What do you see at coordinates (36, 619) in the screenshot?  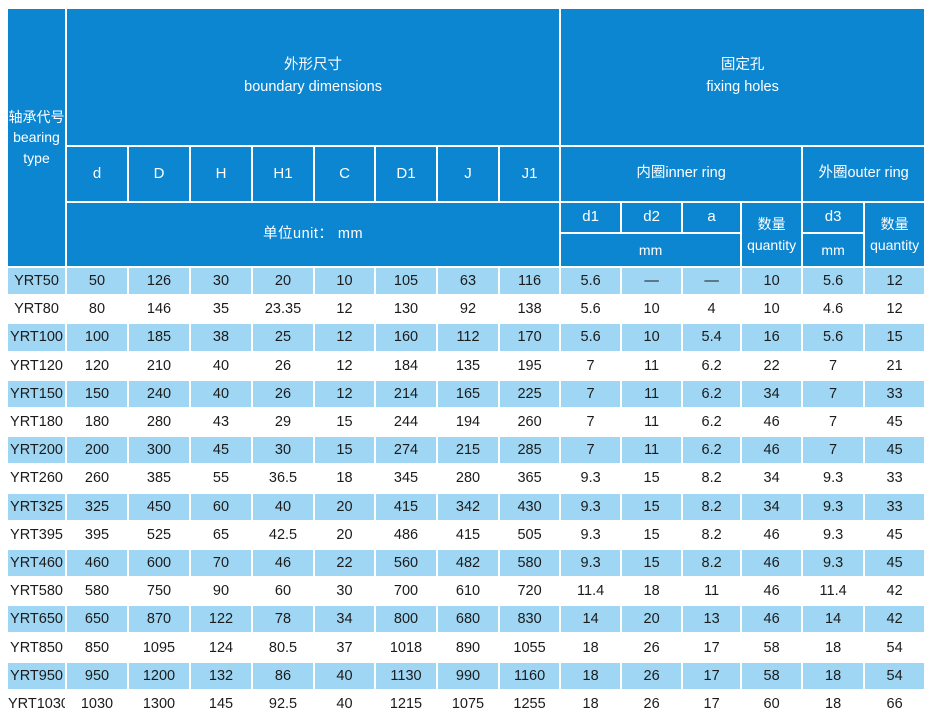 I see `bearing-type-cell: YRT650` at bounding box center [36, 619].